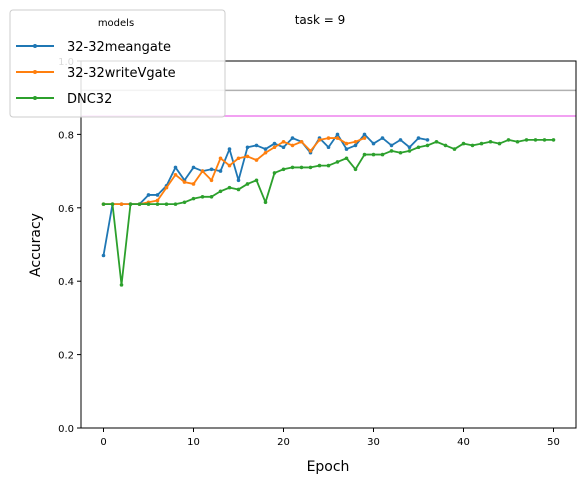 The image size is (586, 486). What do you see at coordinates (116, 23) in the screenshot?
I see `legend-title: models` at bounding box center [116, 23].